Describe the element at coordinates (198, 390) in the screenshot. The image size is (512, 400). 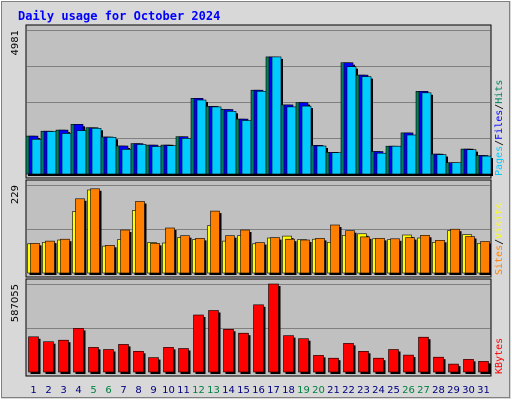
I see `x-tick-label-12: 12` at that location.